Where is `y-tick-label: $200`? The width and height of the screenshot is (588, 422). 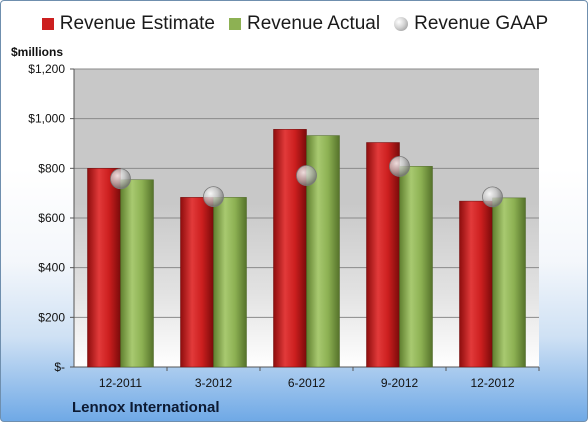
y-tick-label: $200 is located at coordinates (51, 317).